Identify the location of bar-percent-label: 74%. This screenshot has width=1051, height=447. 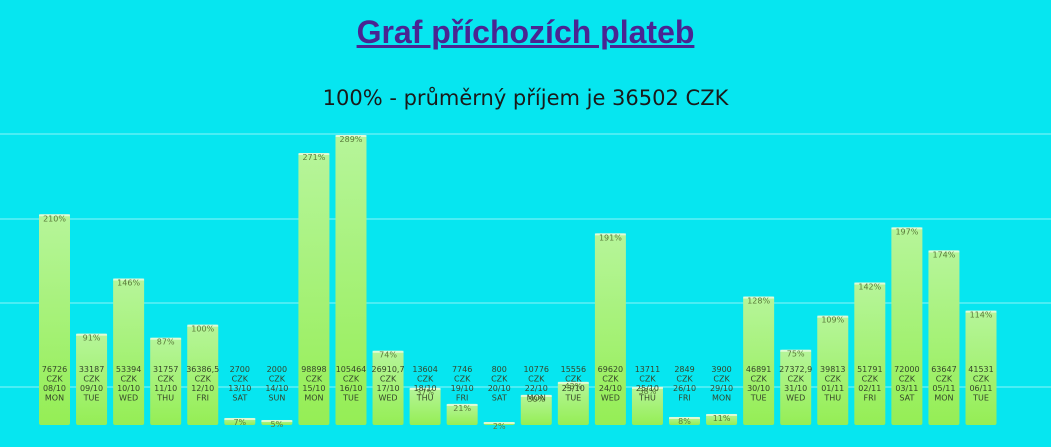
(388, 355).